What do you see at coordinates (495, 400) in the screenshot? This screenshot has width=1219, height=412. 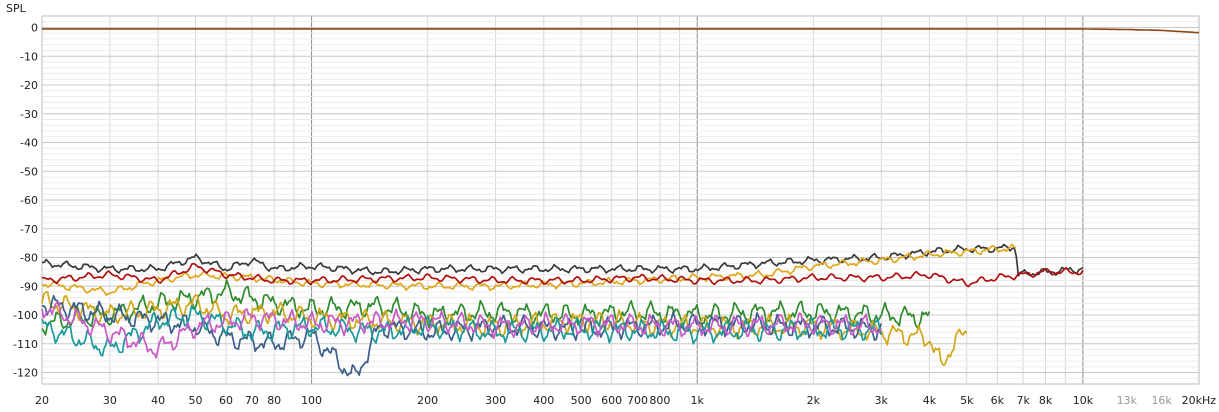 I see `x-tick-label: 300` at bounding box center [495, 400].